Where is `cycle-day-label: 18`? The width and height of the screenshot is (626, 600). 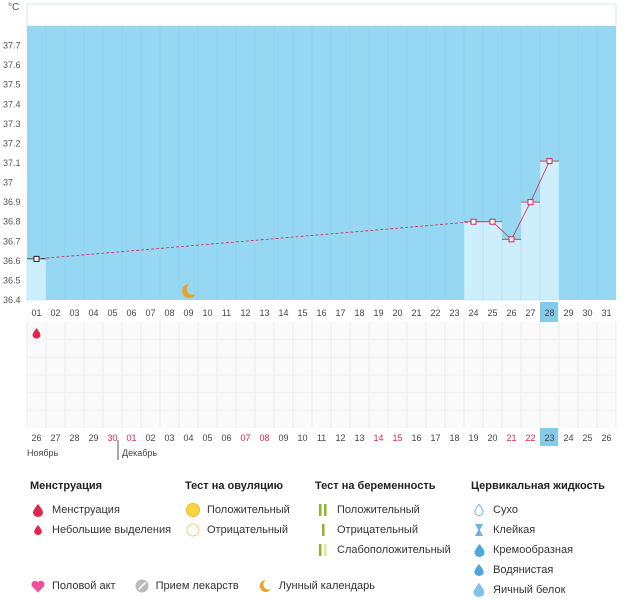
cycle-day-label: 18 is located at coordinates (359, 313).